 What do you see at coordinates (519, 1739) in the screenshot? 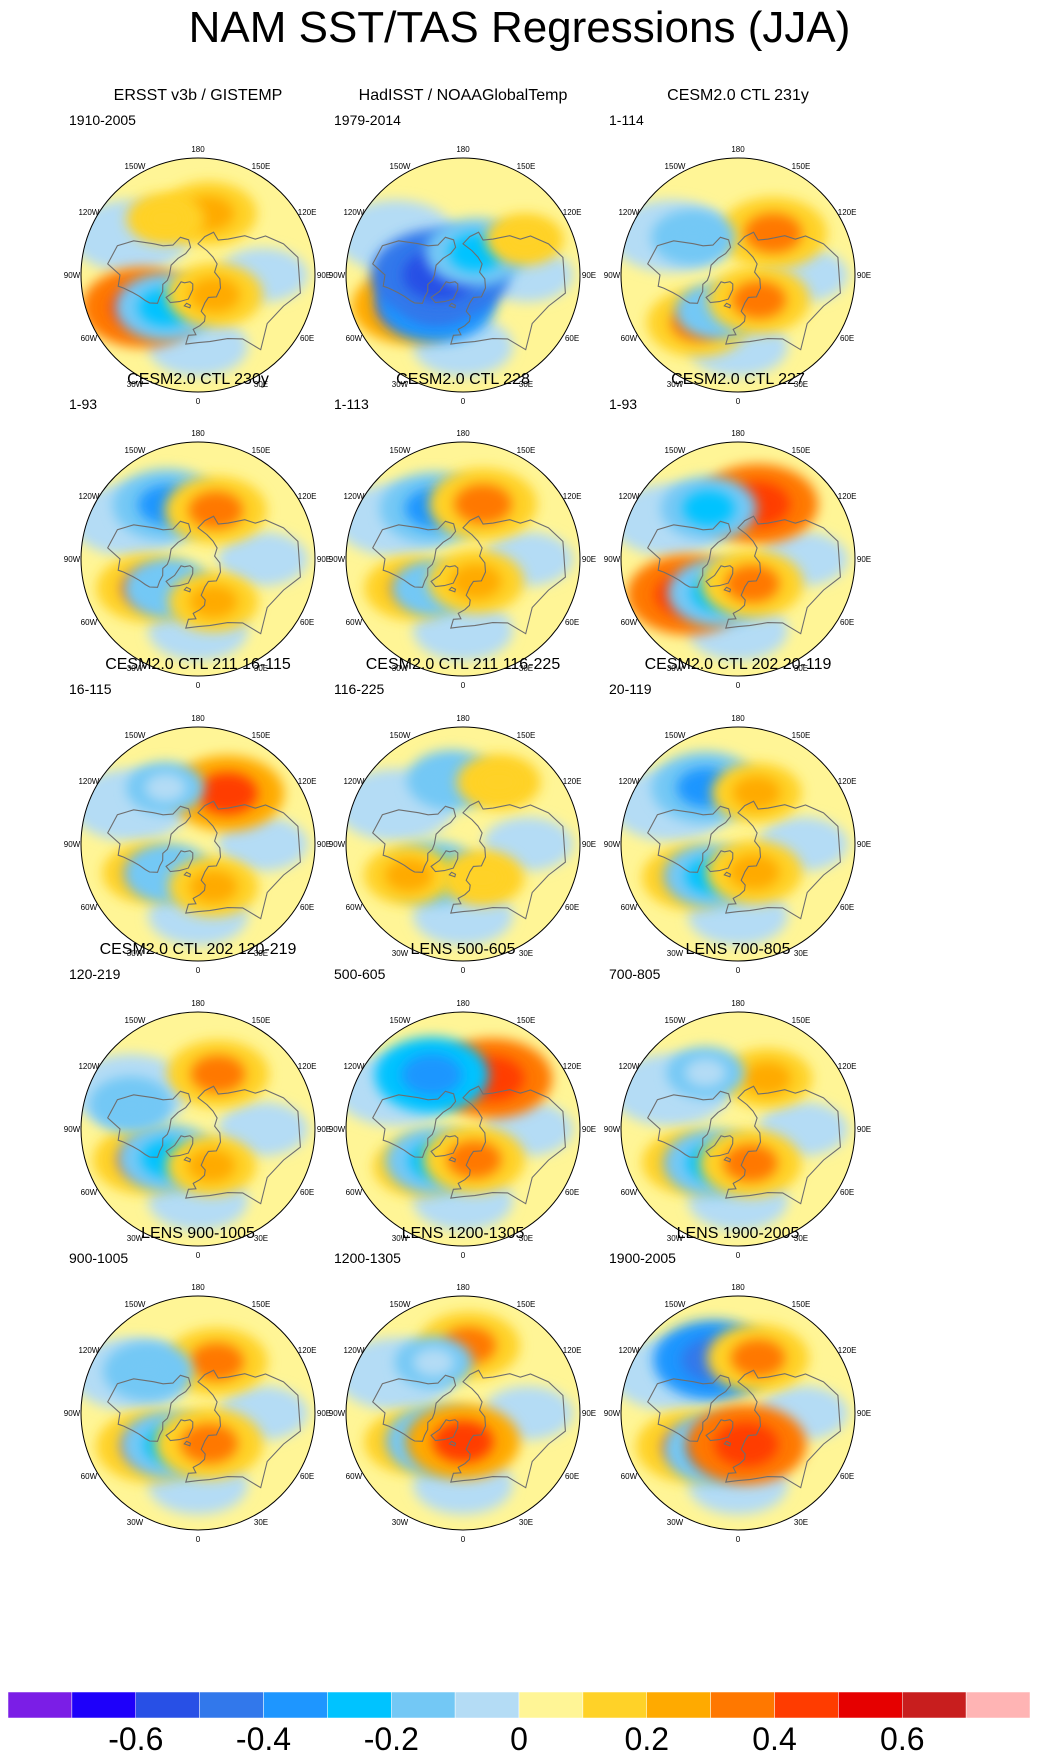
I see `colorbar-tick-label: 0` at bounding box center [519, 1739].